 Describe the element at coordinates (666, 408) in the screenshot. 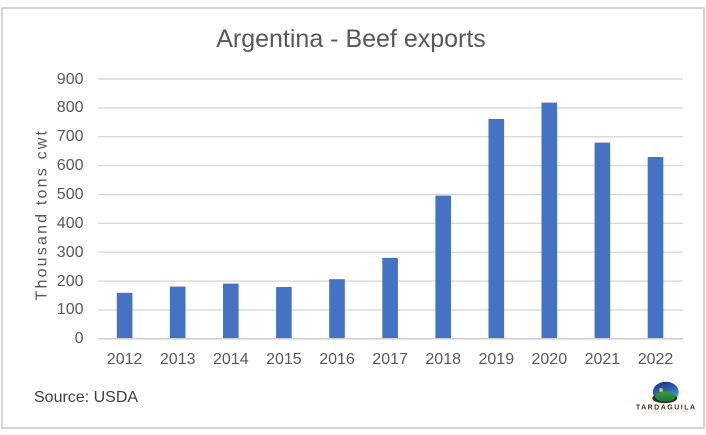

I see `svg-text: TARDAGUILA` at that location.